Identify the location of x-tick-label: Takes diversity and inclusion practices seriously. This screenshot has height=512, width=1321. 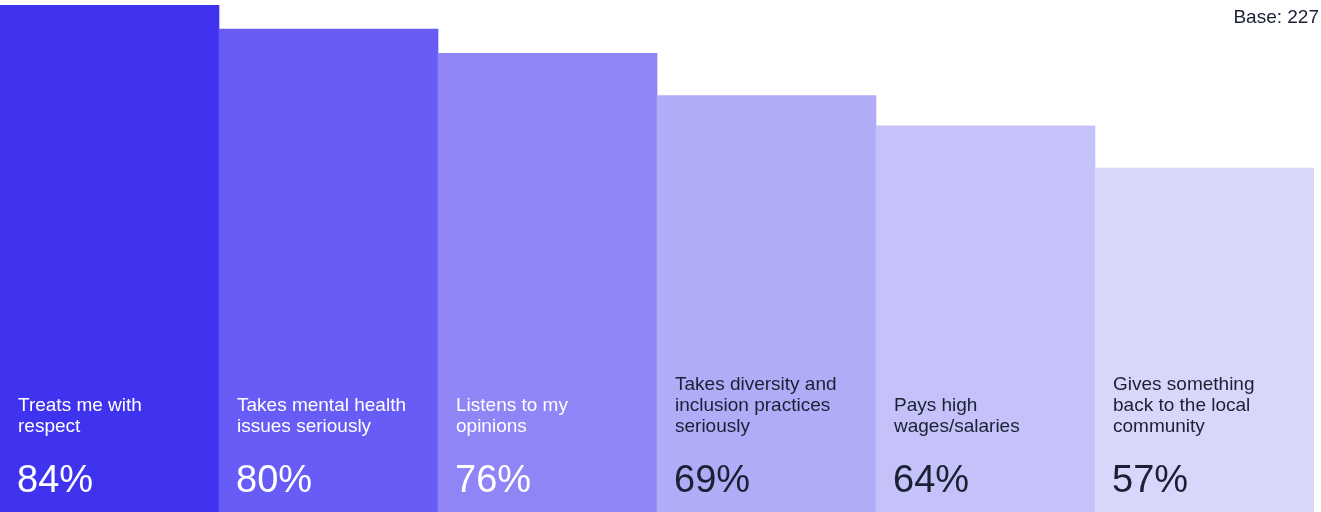
(756, 404).